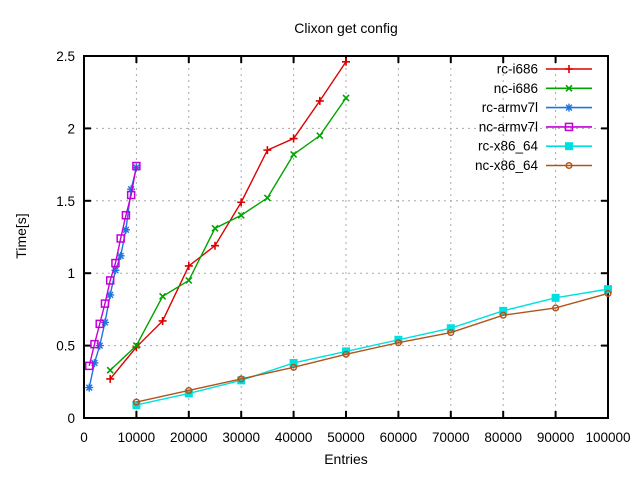  I want to click on x-tick-label: 60000, so click(399, 437).